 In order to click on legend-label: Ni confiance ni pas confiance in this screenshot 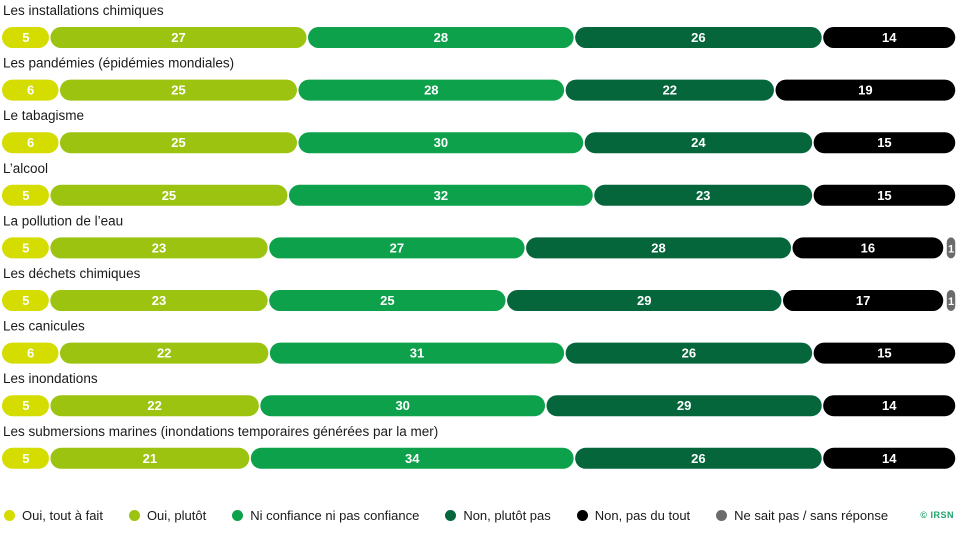, I will do `click(335, 515)`.